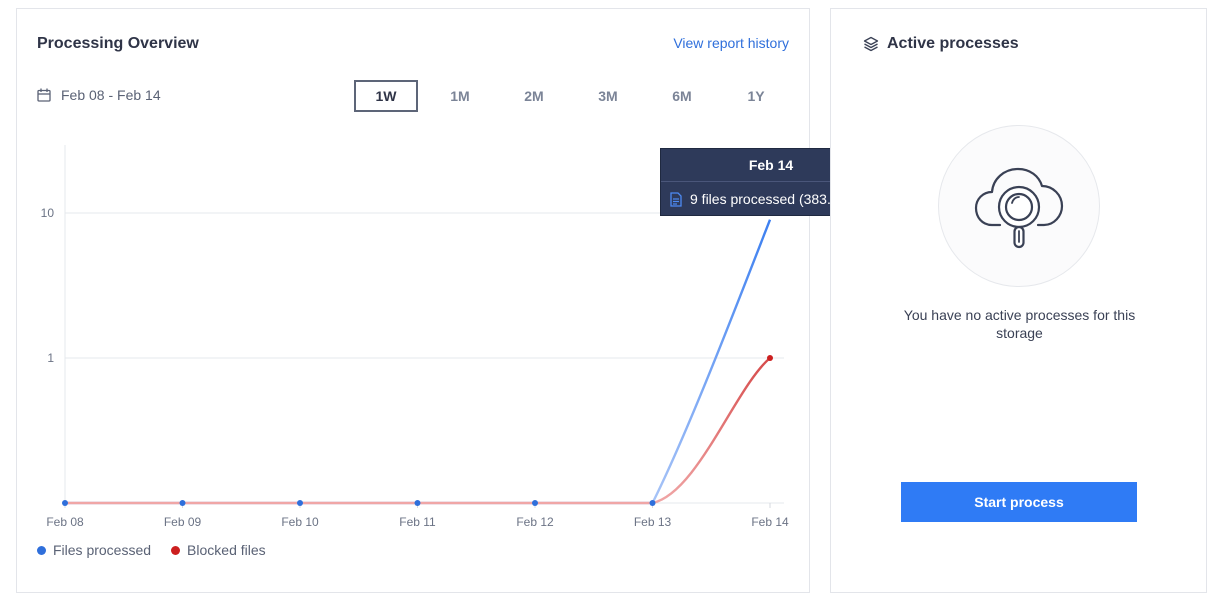 The height and width of the screenshot is (603, 1214). Describe the element at coordinates (460, 96) in the screenshot. I see `tab-1m: 1M` at that location.